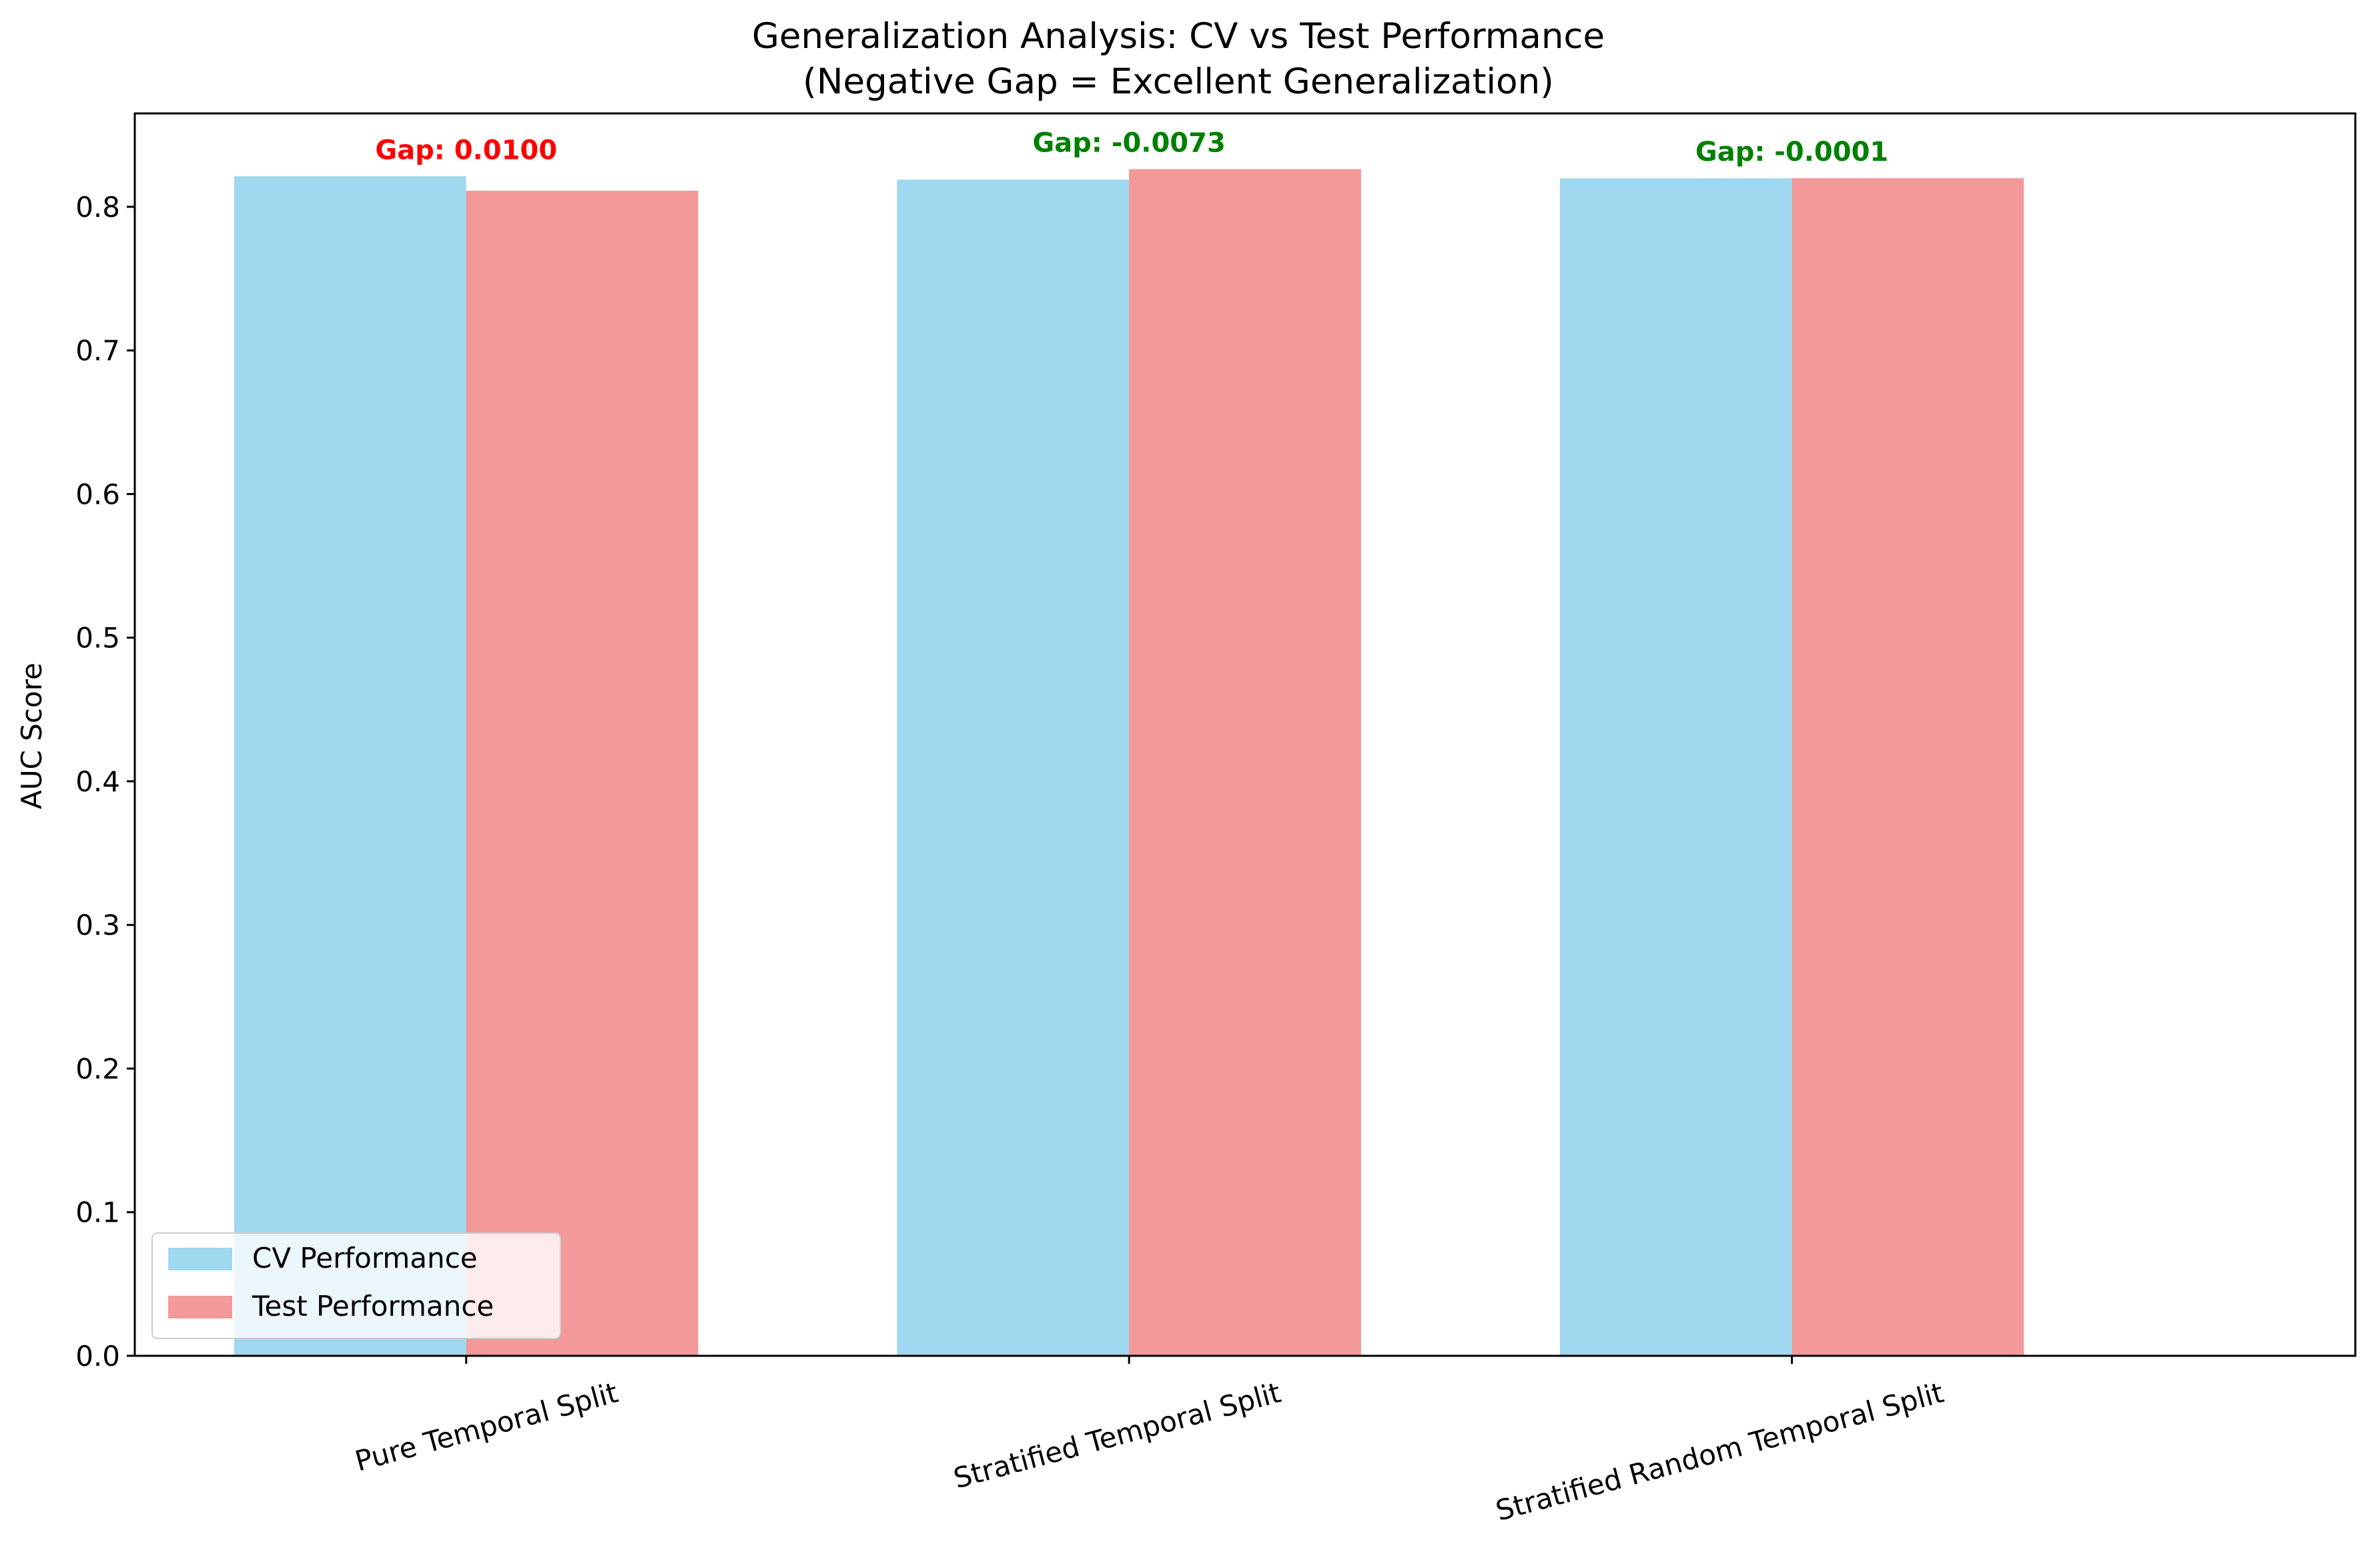 The height and width of the screenshot is (1568, 2366). Describe the element at coordinates (32, 736) in the screenshot. I see `y-axis-label: AUC Score` at that location.